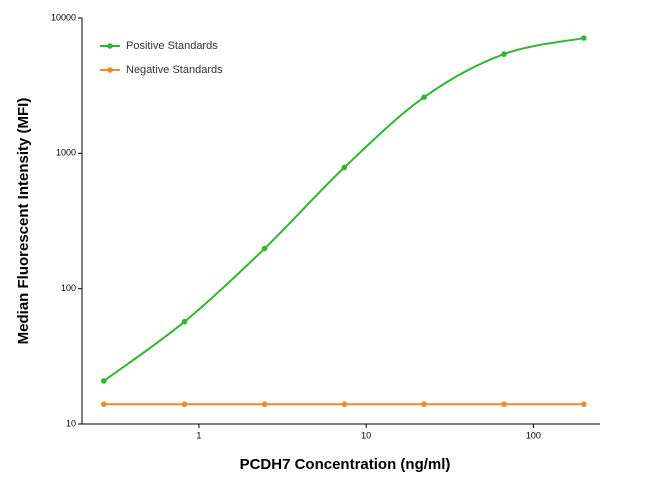  I want to click on x-tick-label: 100, so click(533, 435).